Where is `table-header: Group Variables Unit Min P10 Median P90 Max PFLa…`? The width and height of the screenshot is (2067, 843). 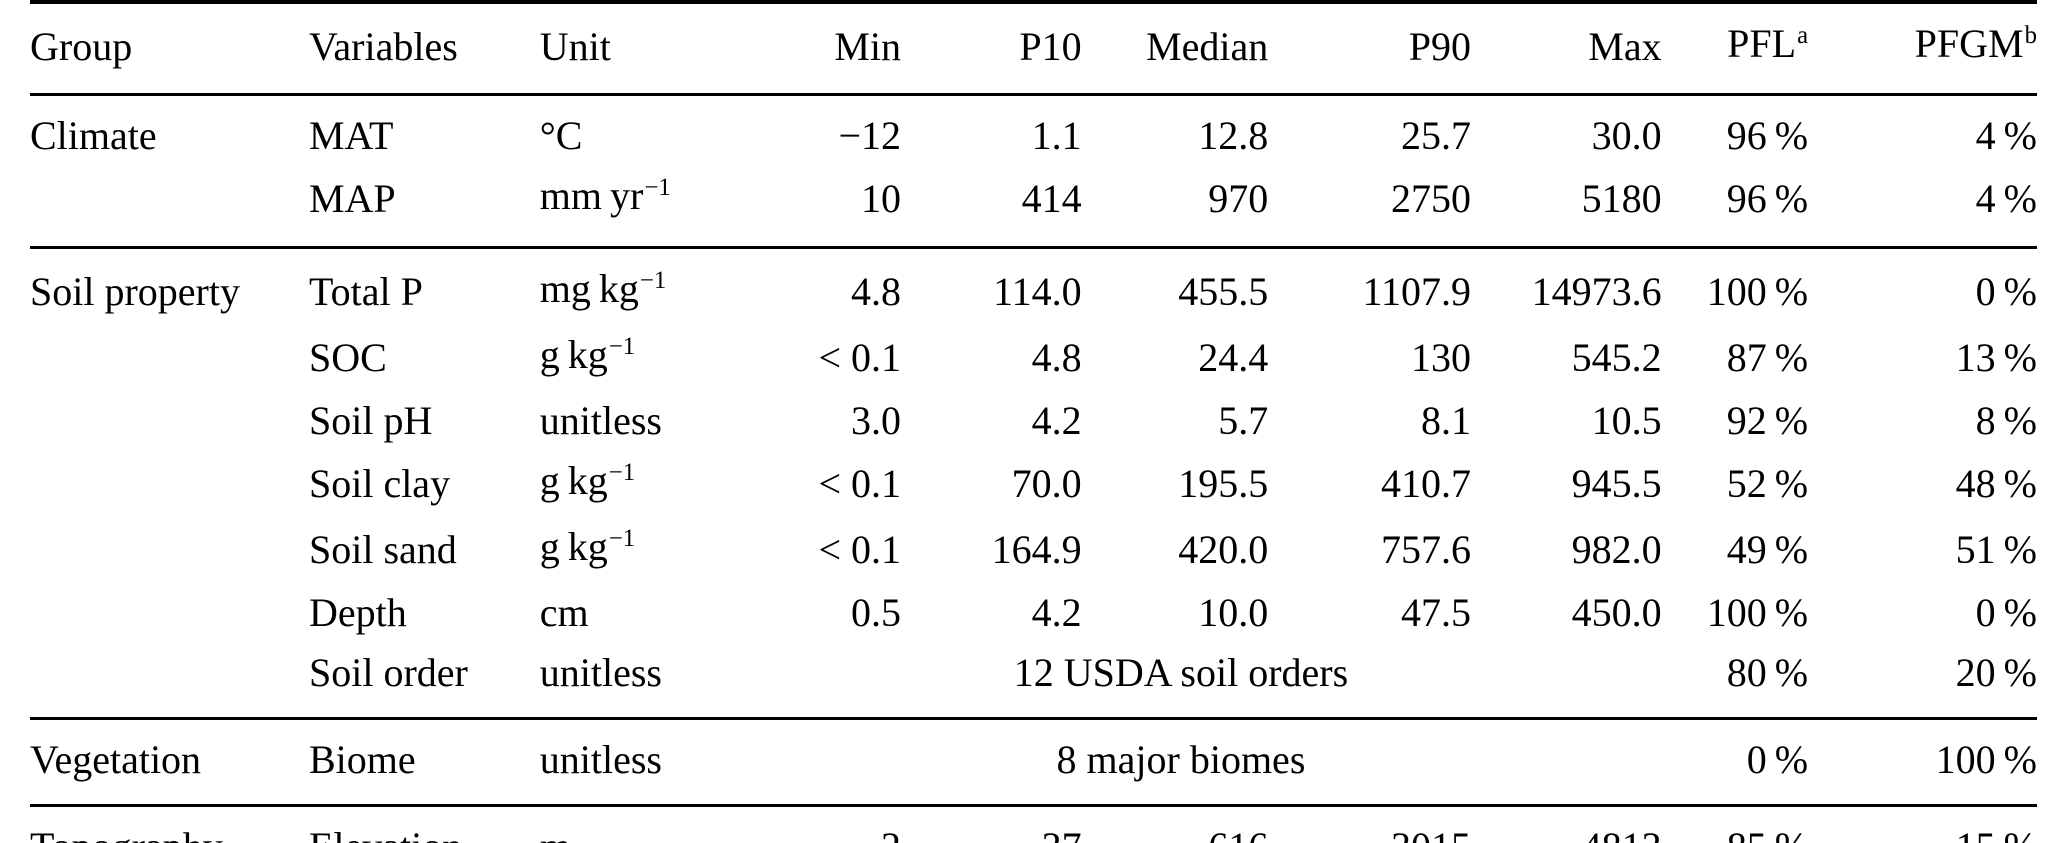 table-header: Group Variables Unit Min P10 Median P90 Max PFLa… is located at coordinates (1033, 48).